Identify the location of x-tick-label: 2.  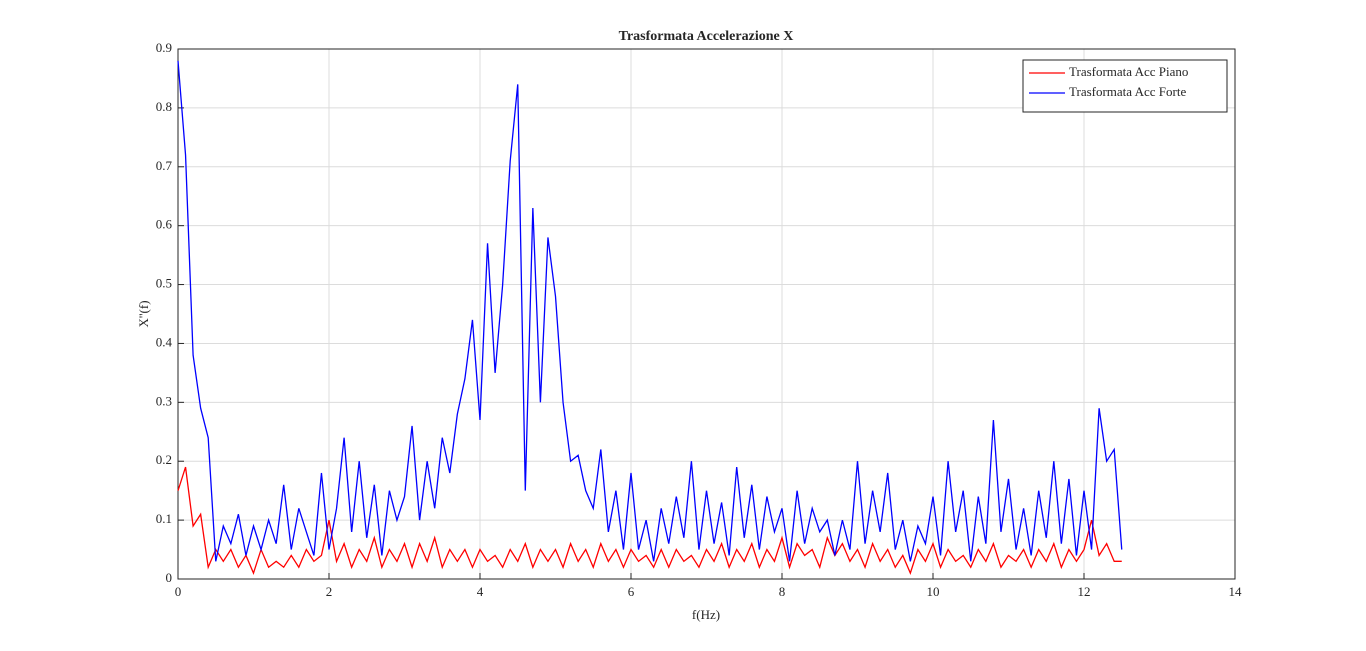
(329, 591).